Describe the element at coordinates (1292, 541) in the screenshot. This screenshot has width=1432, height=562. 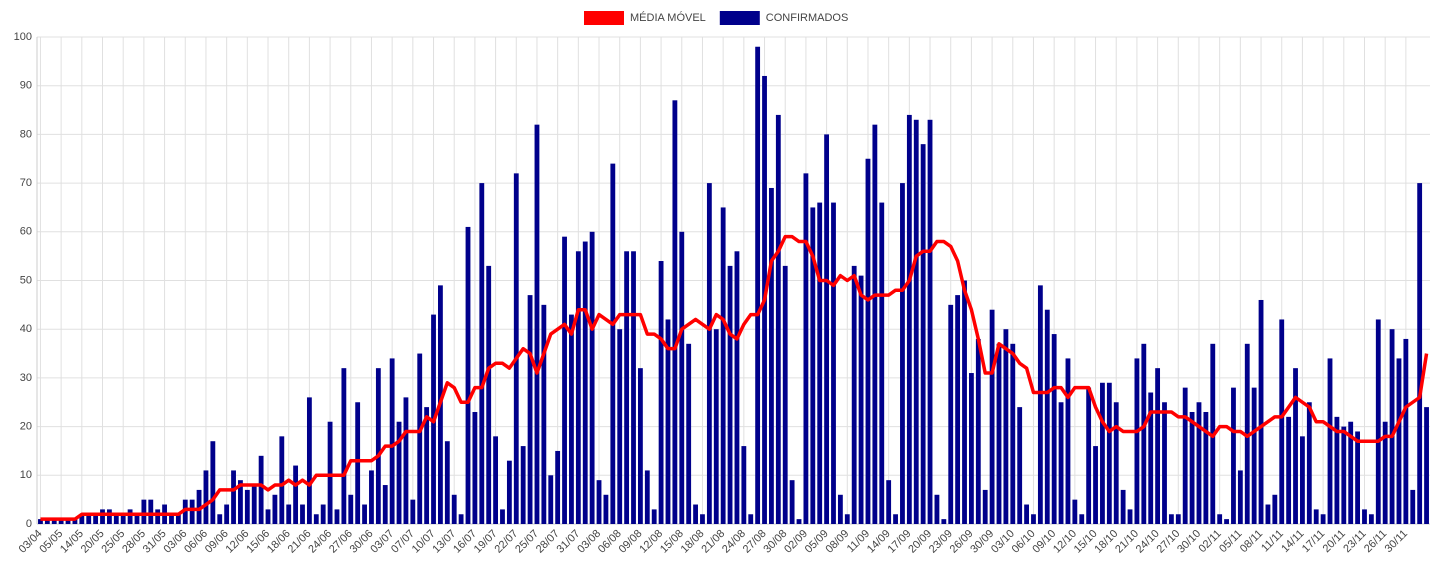
I see `x-tick-label: 14/11` at that location.